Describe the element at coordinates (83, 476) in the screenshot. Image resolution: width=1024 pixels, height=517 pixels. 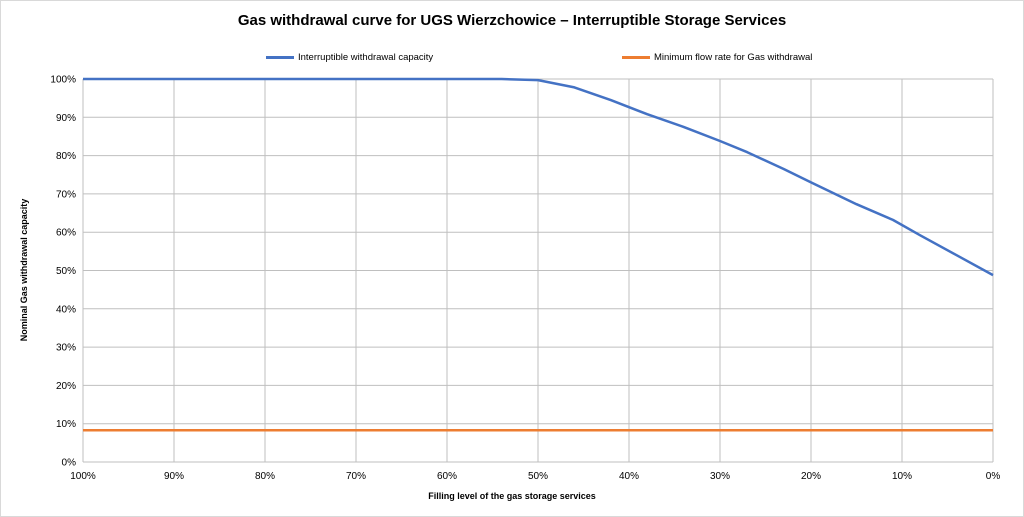
I see `x-tick-label: 100%` at that location.